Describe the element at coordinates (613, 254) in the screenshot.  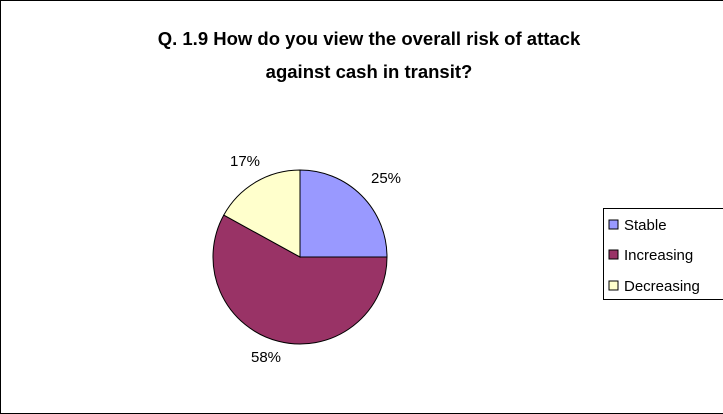
I see `legend-swatch-increasing` at that location.